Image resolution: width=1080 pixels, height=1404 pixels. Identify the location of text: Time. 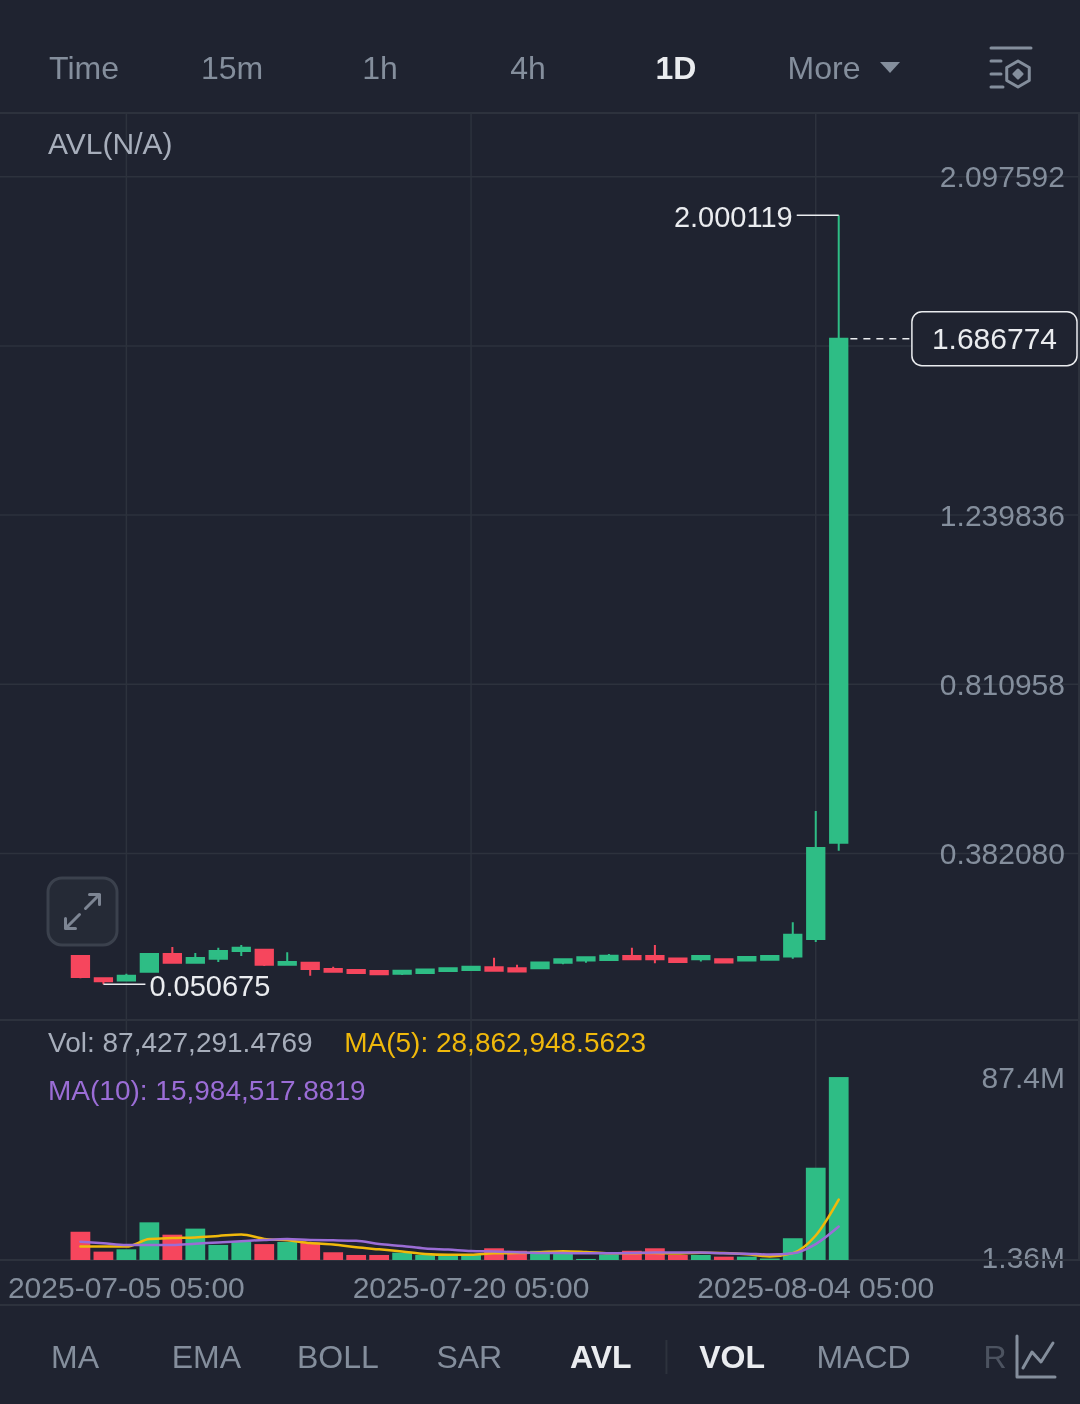
(84, 68).